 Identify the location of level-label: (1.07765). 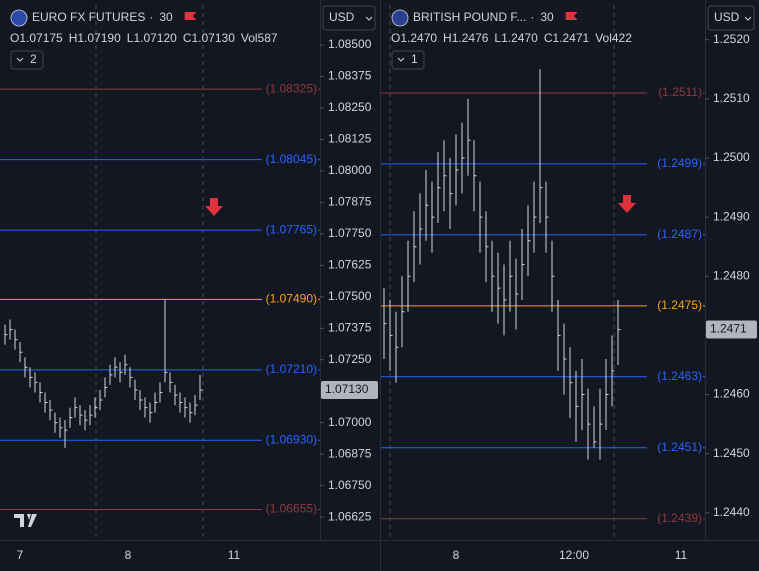
(291, 229).